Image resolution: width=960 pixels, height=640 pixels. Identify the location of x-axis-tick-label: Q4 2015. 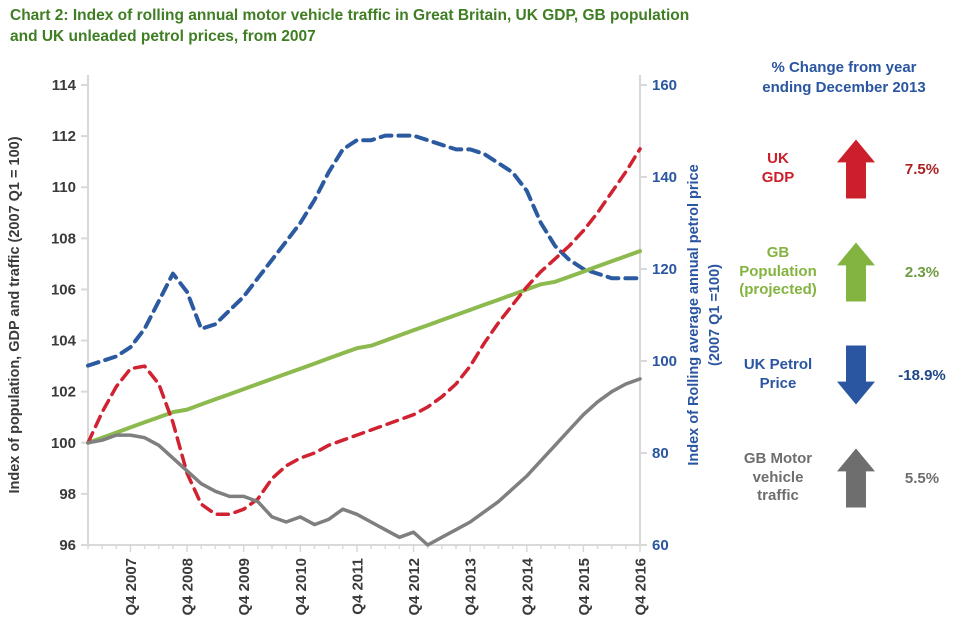
(584, 587).